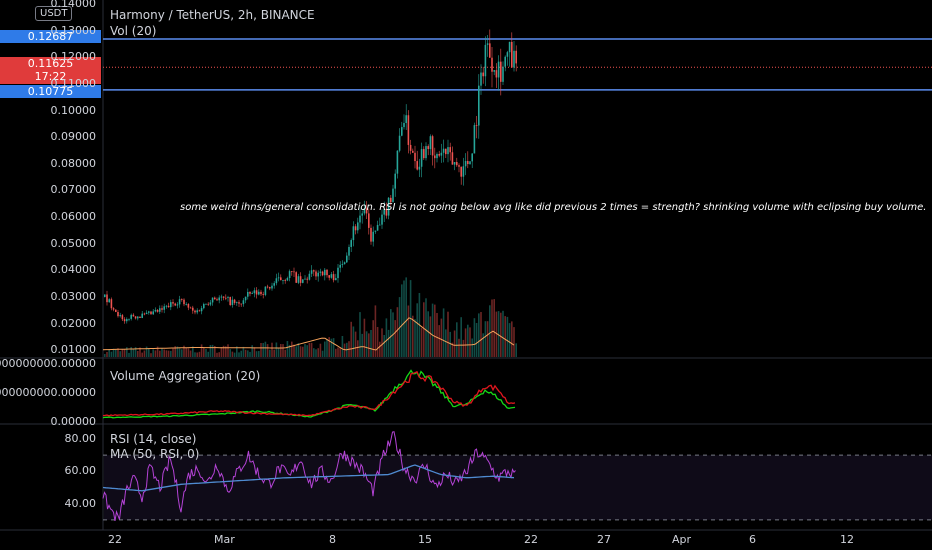 The height and width of the screenshot is (550, 932). I want to click on aggregation-tick-label: 4000000000.00000, so click(48, 363).